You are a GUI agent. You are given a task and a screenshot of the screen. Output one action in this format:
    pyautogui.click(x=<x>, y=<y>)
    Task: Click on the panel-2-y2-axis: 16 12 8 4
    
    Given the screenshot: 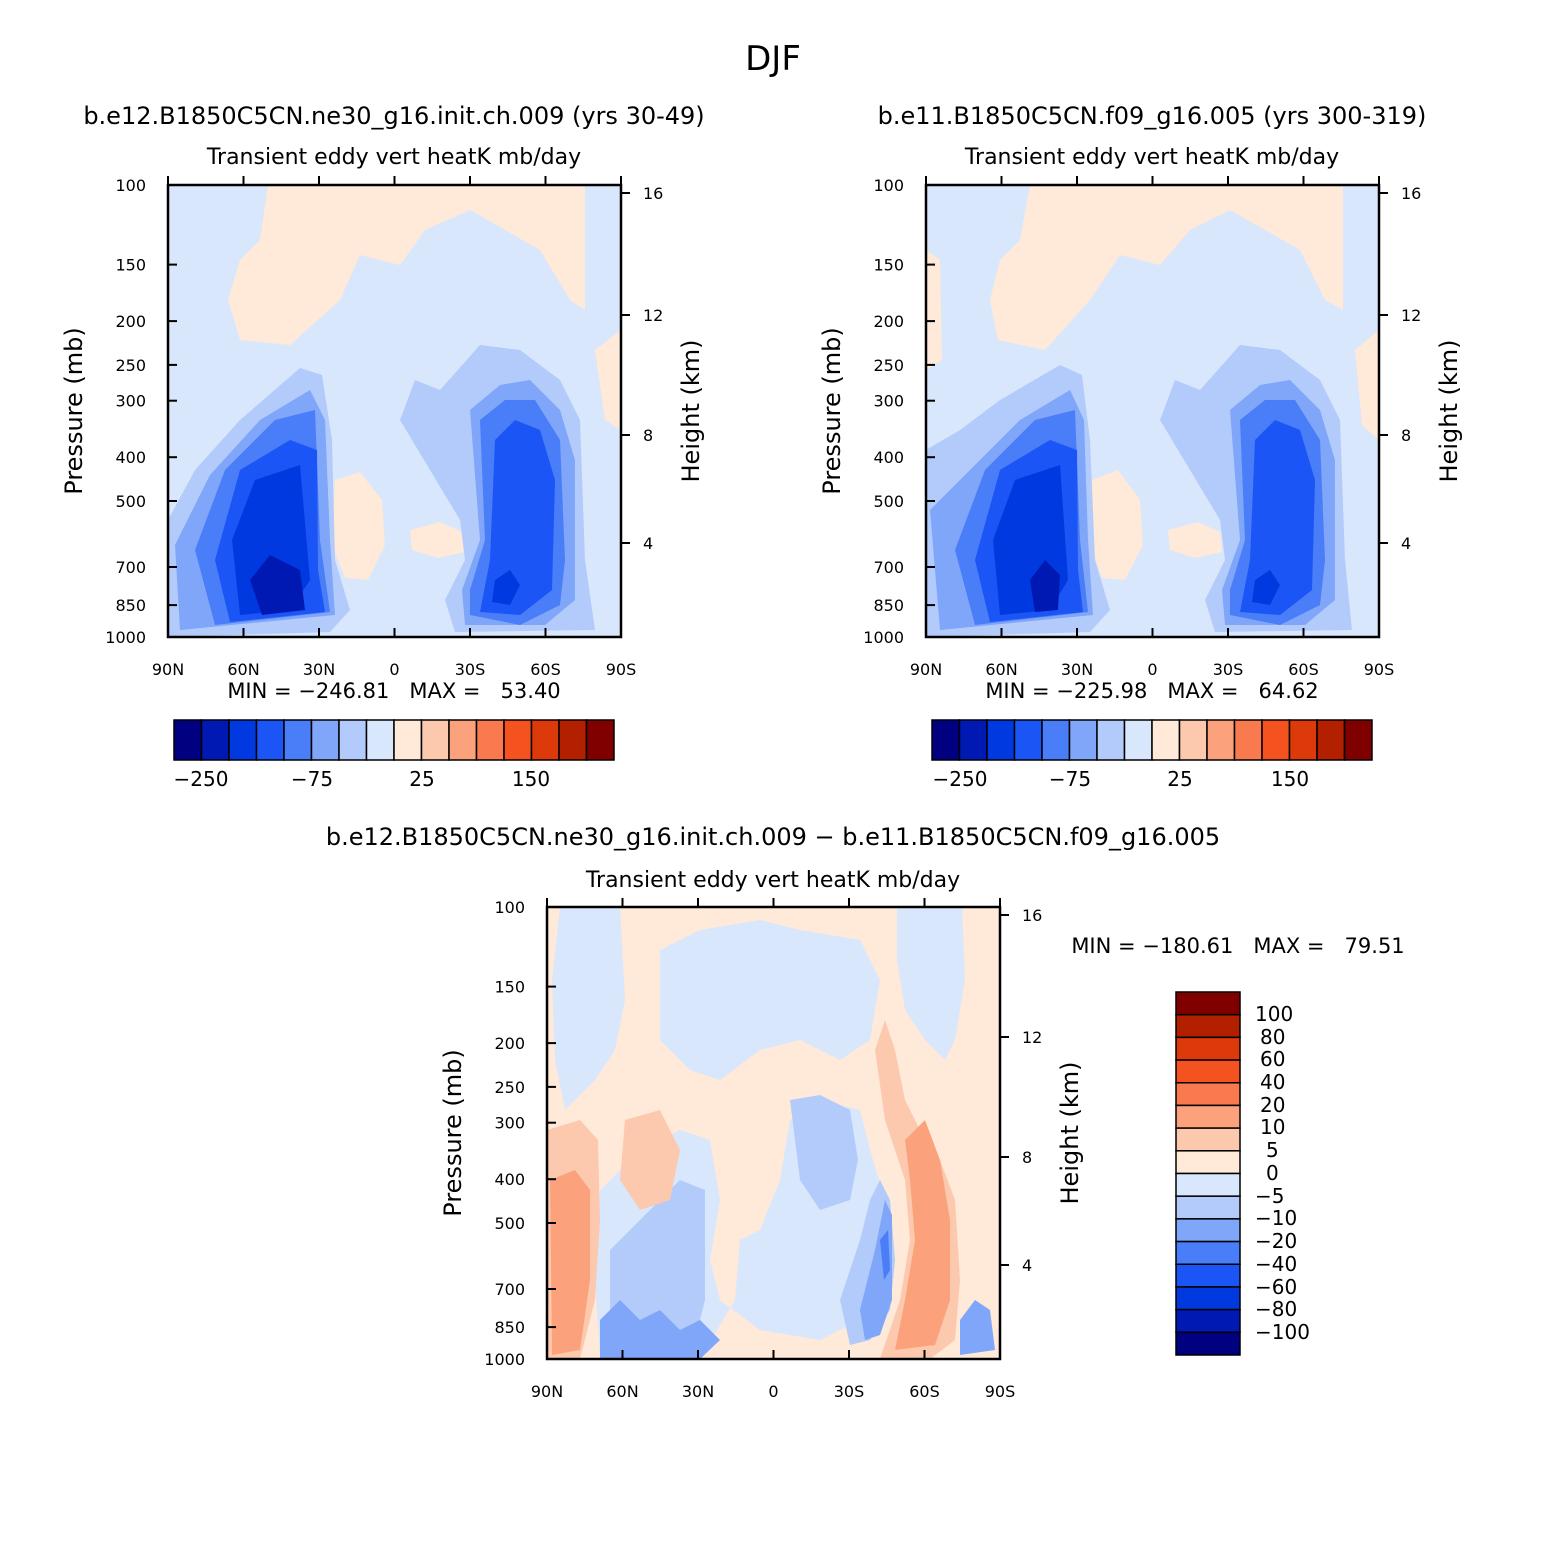 What is the action you would take?
    pyautogui.click(x=1400, y=368)
    